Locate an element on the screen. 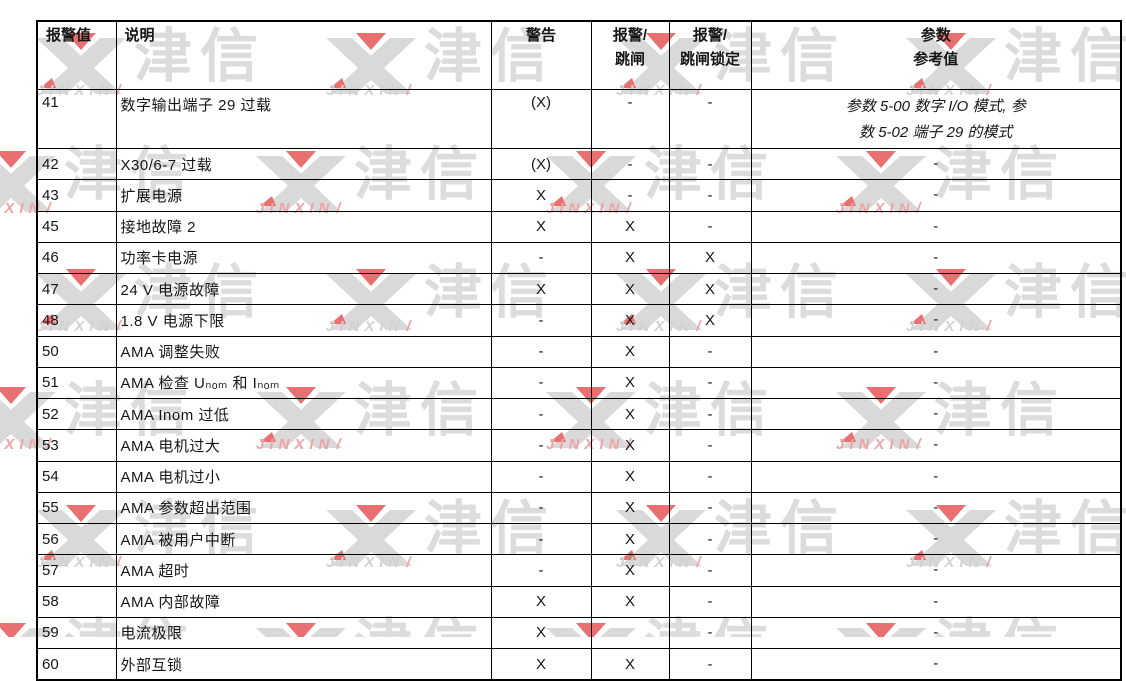  alarm-code-cell: 42 is located at coordinates (76, 164).